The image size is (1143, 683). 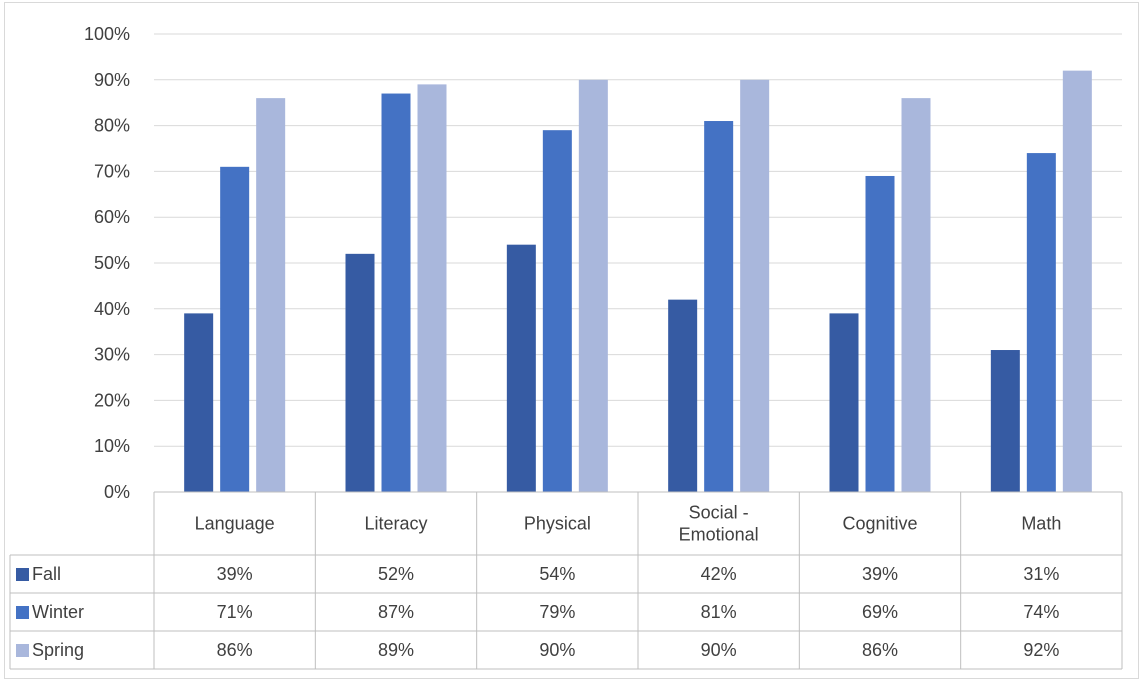 I want to click on category-label: Social -, so click(x=719, y=513).